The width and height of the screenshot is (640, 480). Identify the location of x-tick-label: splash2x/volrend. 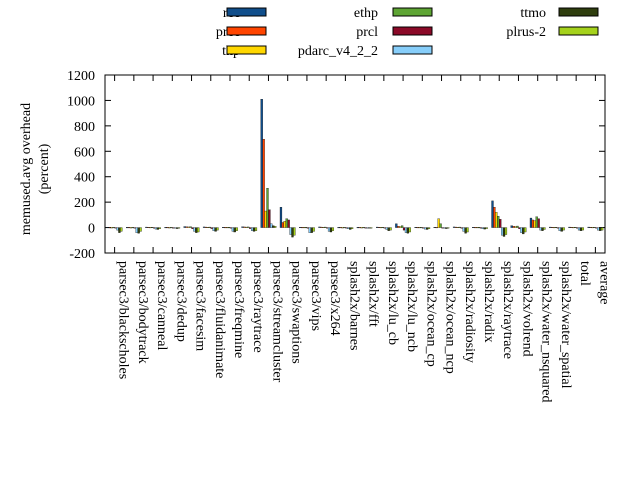
(526, 309).